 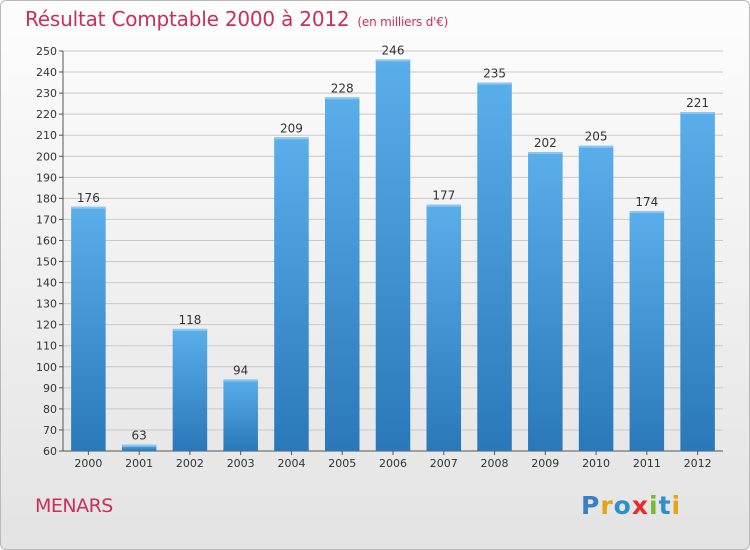 I want to click on y-tick-label: 150, so click(x=46, y=262).